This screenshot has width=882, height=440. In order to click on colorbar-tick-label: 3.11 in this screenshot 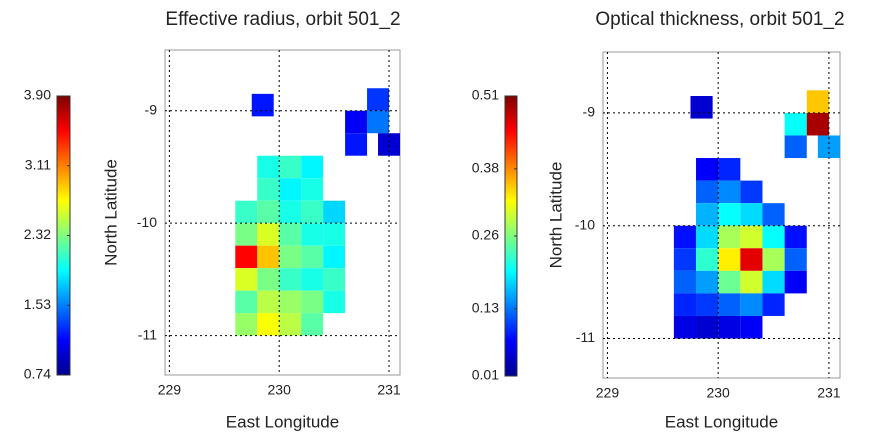, I will do `click(38, 164)`.